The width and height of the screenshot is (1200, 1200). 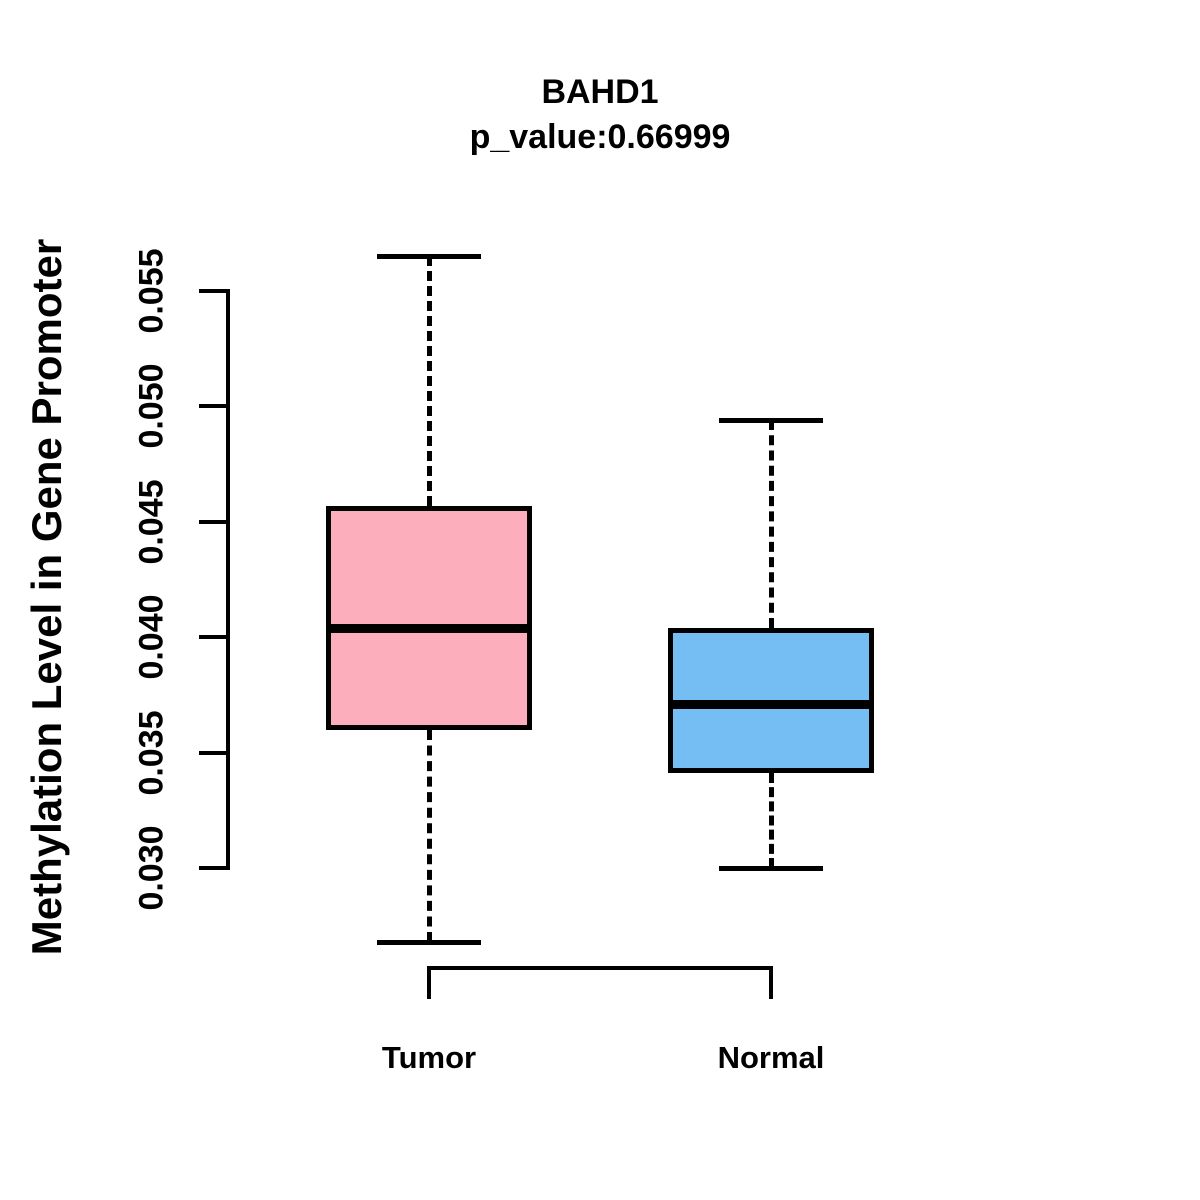 What do you see at coordinates (429, 617) in the screenshot?
I see `box-tumor` at bounding box center [429, 617].